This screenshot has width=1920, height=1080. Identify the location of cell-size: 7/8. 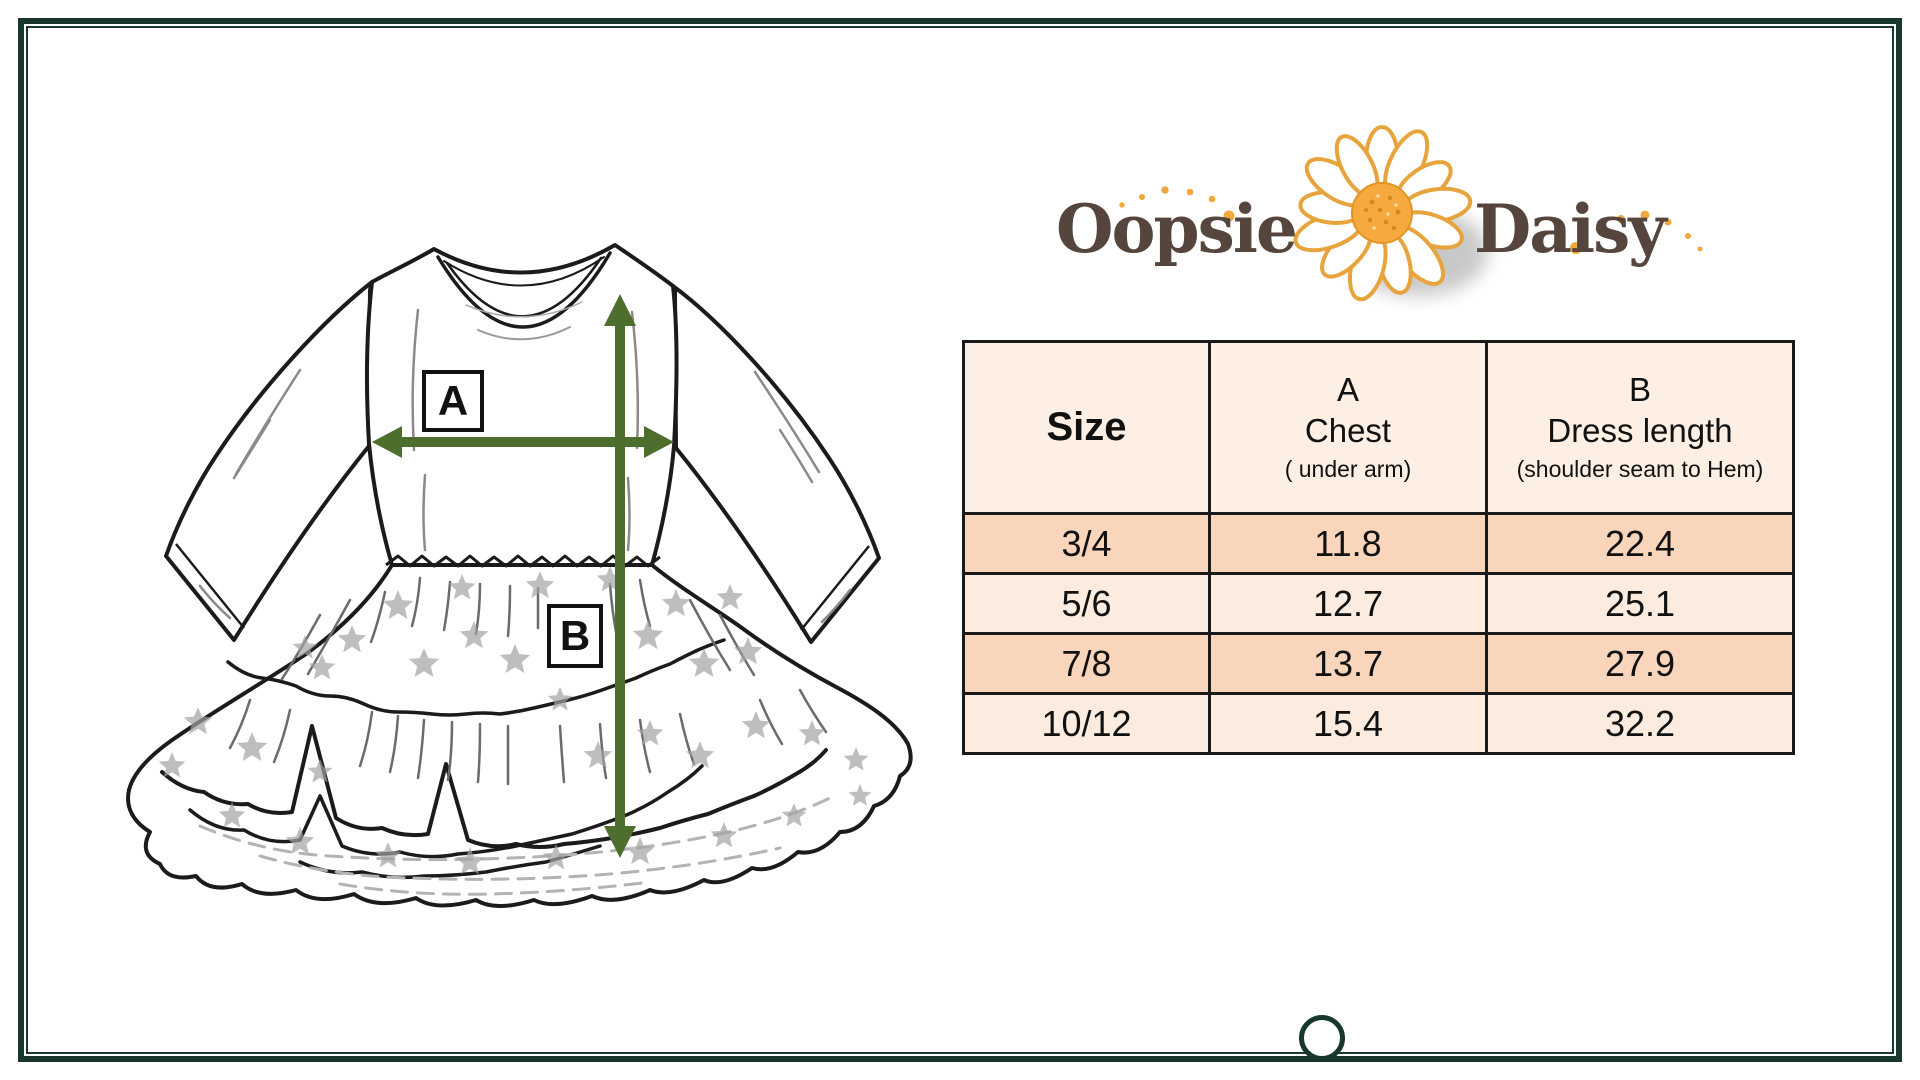
(1086, 663).